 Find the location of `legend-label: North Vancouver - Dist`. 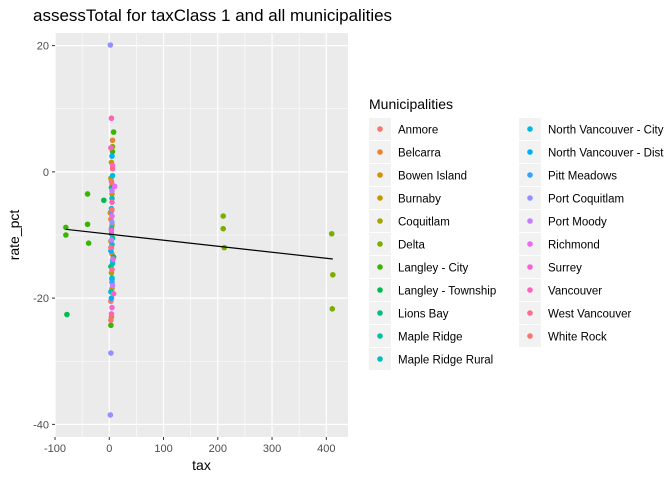

legend-label: North Vancouver - Dist is located at coordinates (606, 154).